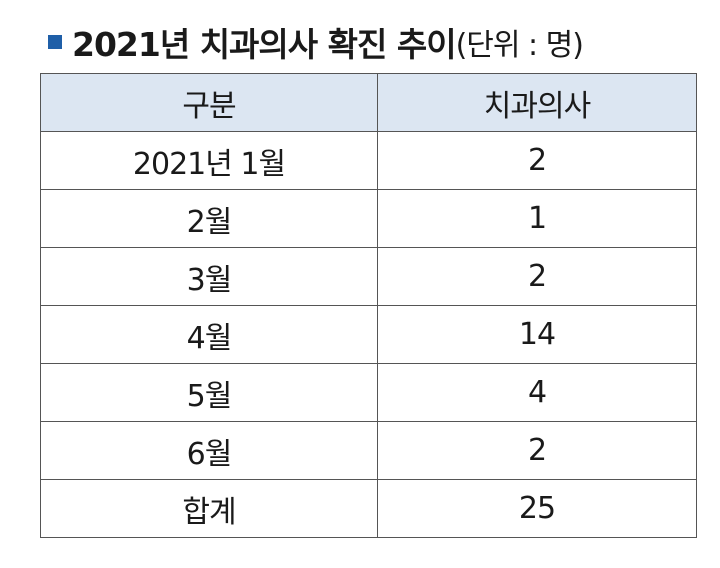 The height and width of the screenshot is (568, 720). I want to click on row-label: 5월, so click(209, 392).